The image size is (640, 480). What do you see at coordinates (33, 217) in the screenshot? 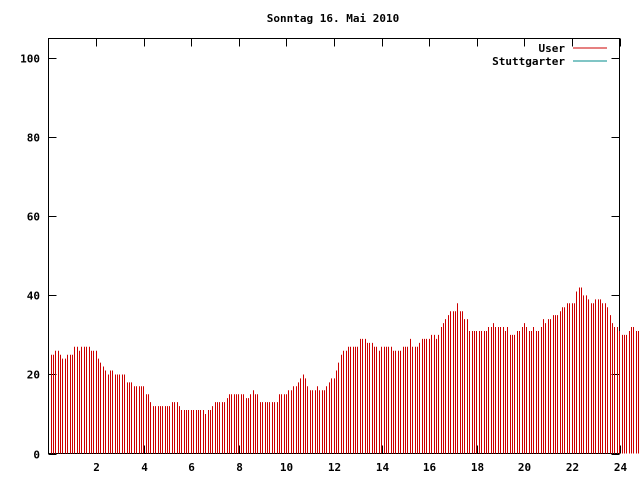
I see `y-tick-label: 60` at bounding box center [33, 217].